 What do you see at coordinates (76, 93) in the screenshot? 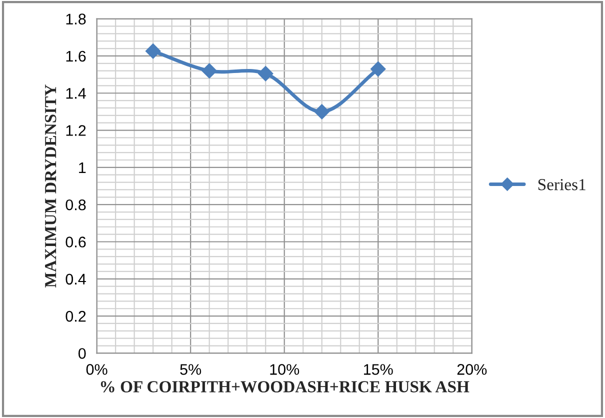
I see `y-tick-label: 1.4` at bounding box center [76, 93].